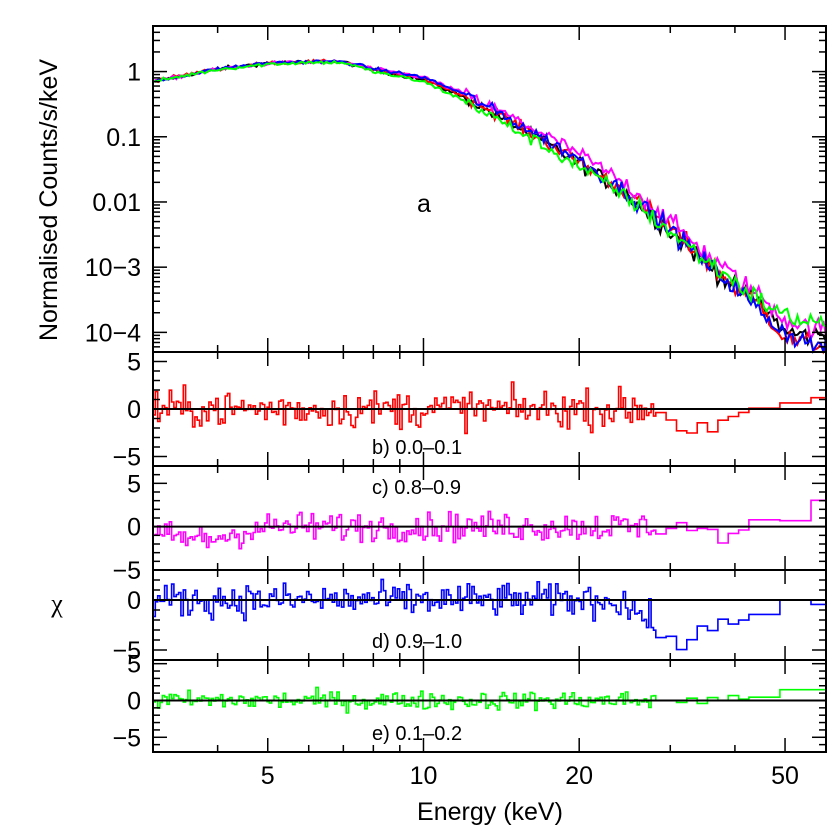  I want to click on residual-panel-label: c) 0.8–0.9, so click(416, 488).